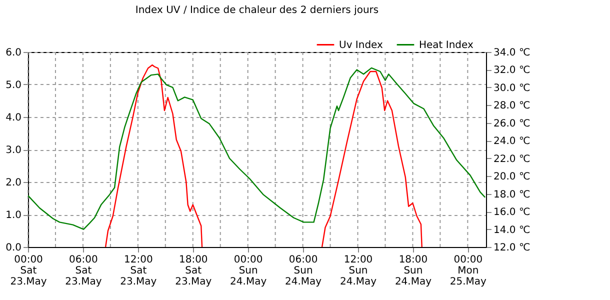  I want to click on y2-tick-label: 34.0 ℃, so click(512, 53).